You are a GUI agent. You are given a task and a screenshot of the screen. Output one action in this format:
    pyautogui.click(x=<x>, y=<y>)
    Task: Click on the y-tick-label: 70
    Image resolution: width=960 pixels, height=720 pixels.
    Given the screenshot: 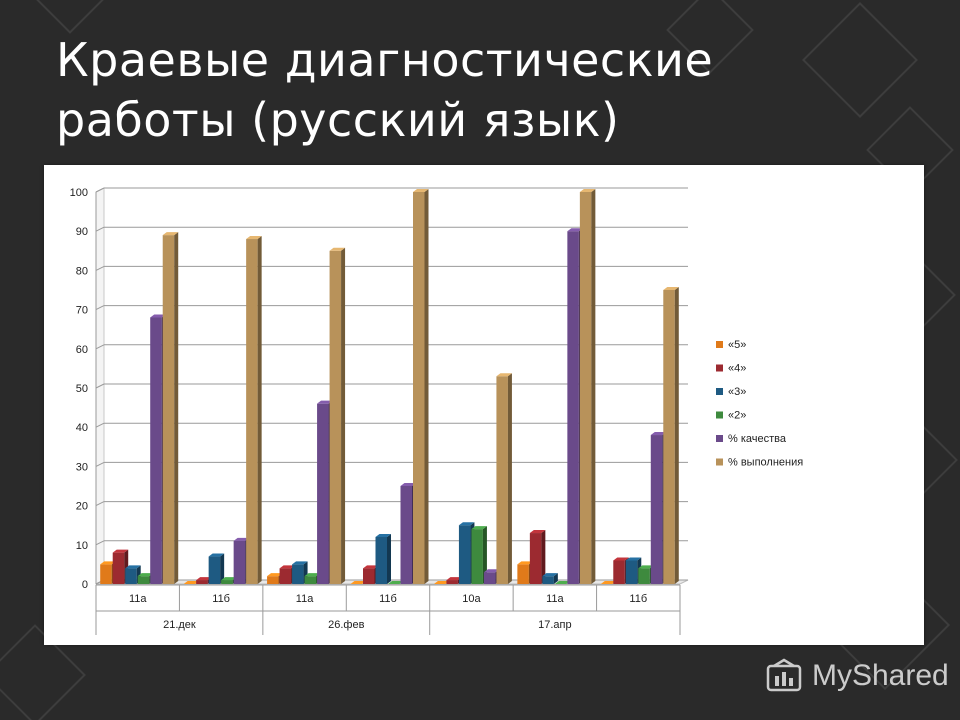 What is the action you would take?
    pyautogui.click(x=82, y=311)
    